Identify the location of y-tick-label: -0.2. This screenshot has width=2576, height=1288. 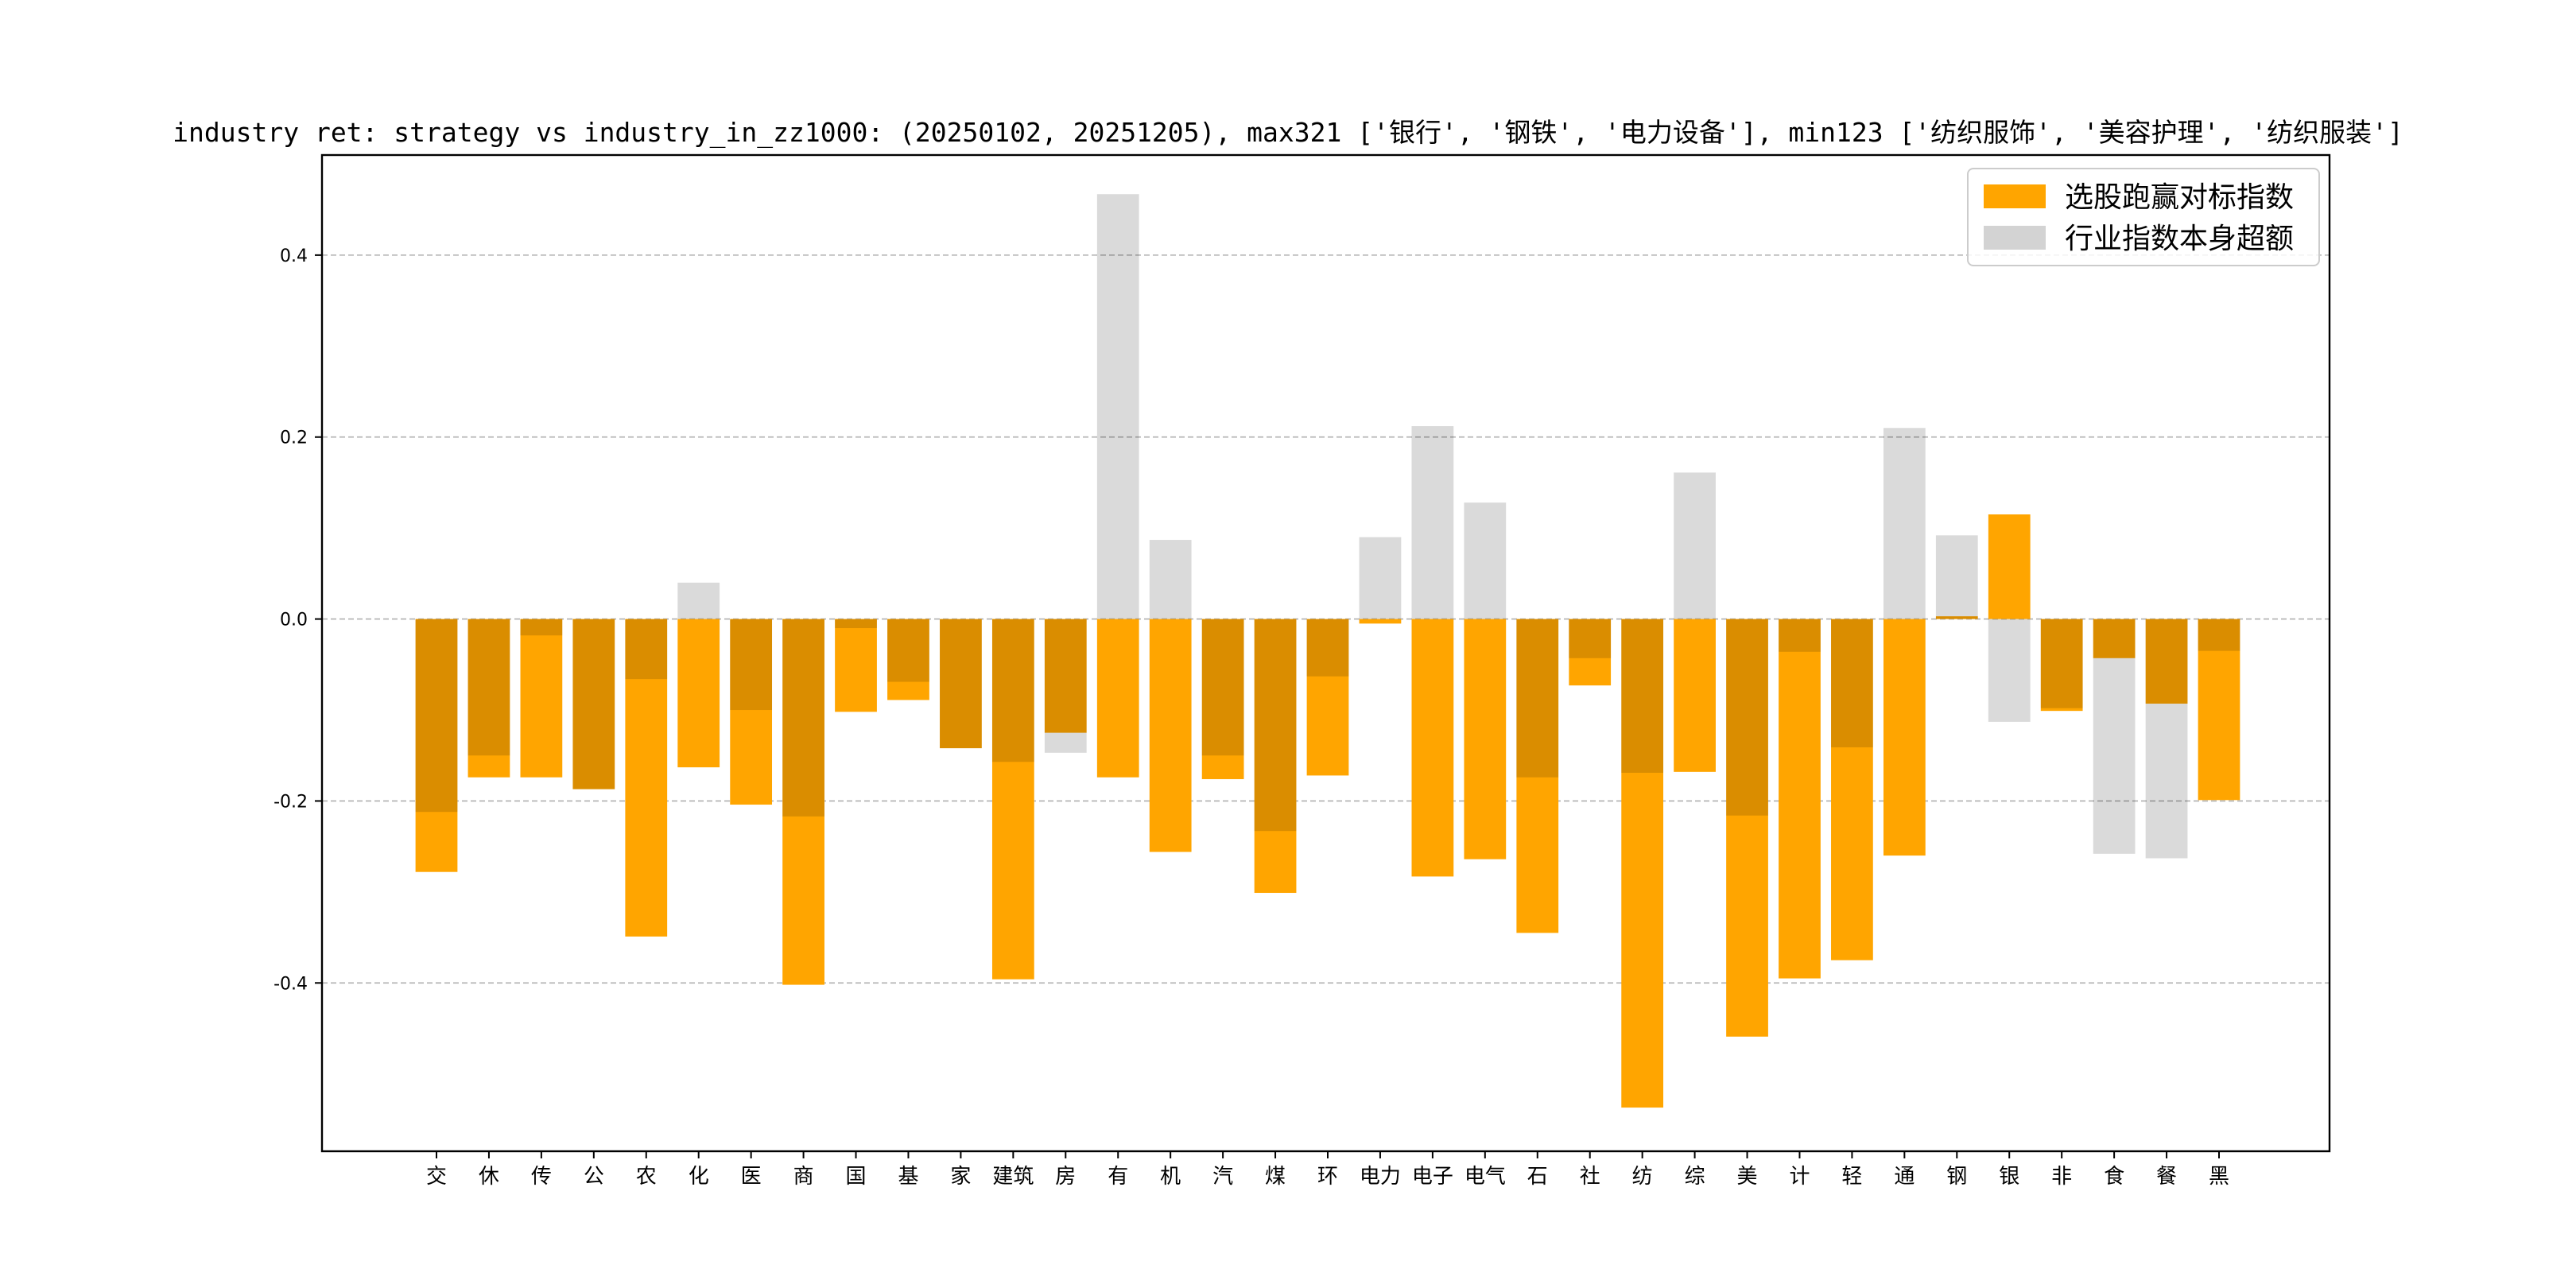
(291, 802).